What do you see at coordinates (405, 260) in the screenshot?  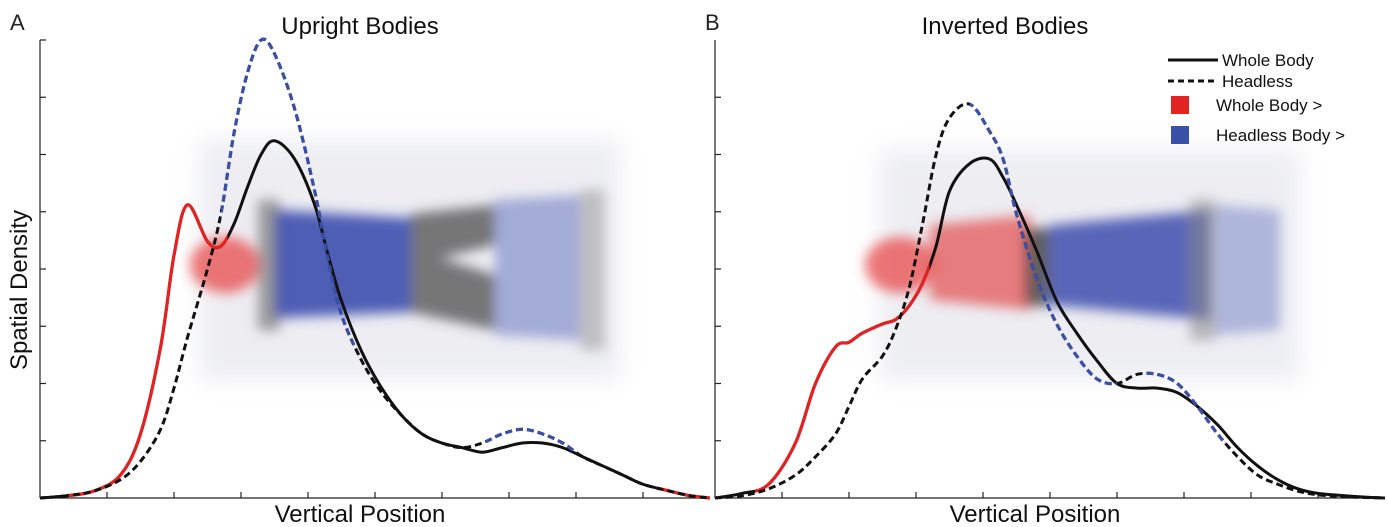 I see `body-silhouette-upright` at bounding box center [405, 260].